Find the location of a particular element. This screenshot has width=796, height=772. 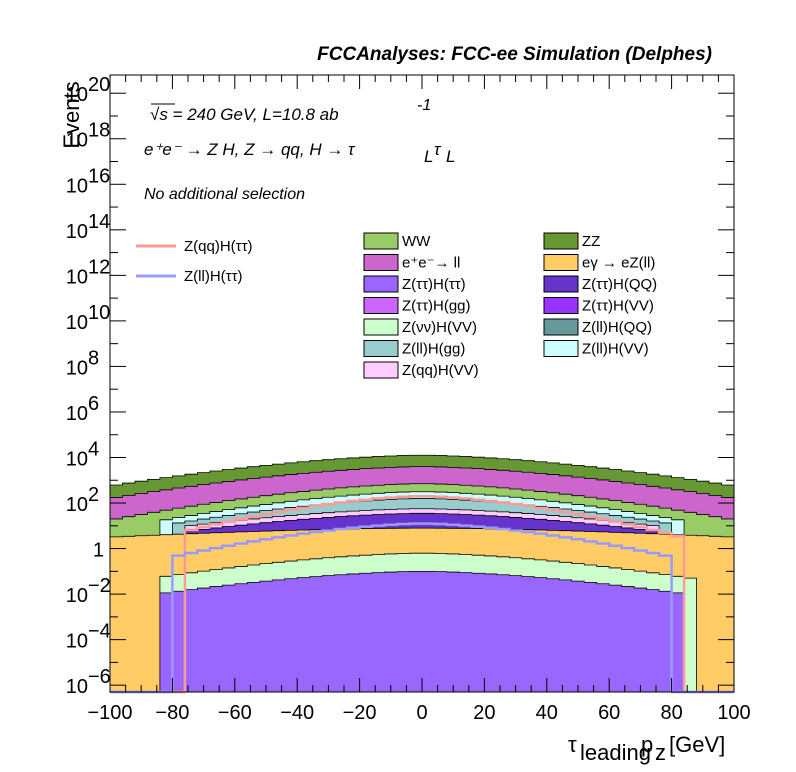

x-tick-label: 100 is located at coordinates (733, 713).